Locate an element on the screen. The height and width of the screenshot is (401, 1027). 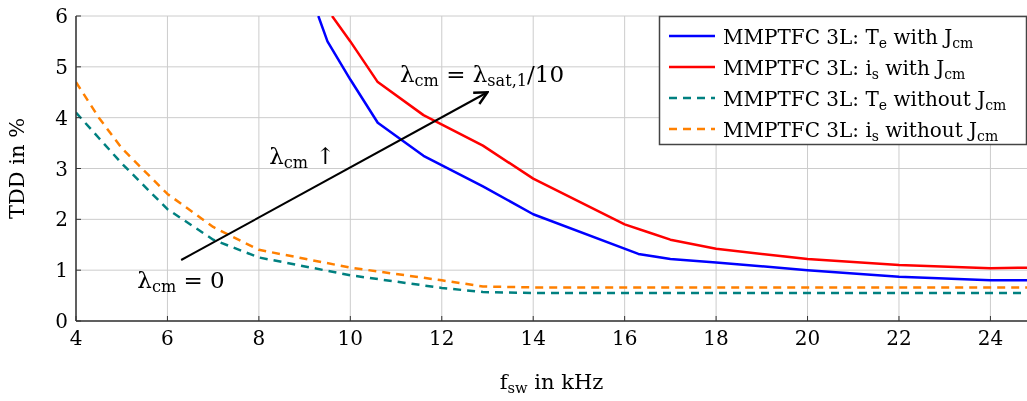
legend-label: MMPTFC 3L: i$_{s}$ with J$_{cm}$ is located at coordinates (844, 69).